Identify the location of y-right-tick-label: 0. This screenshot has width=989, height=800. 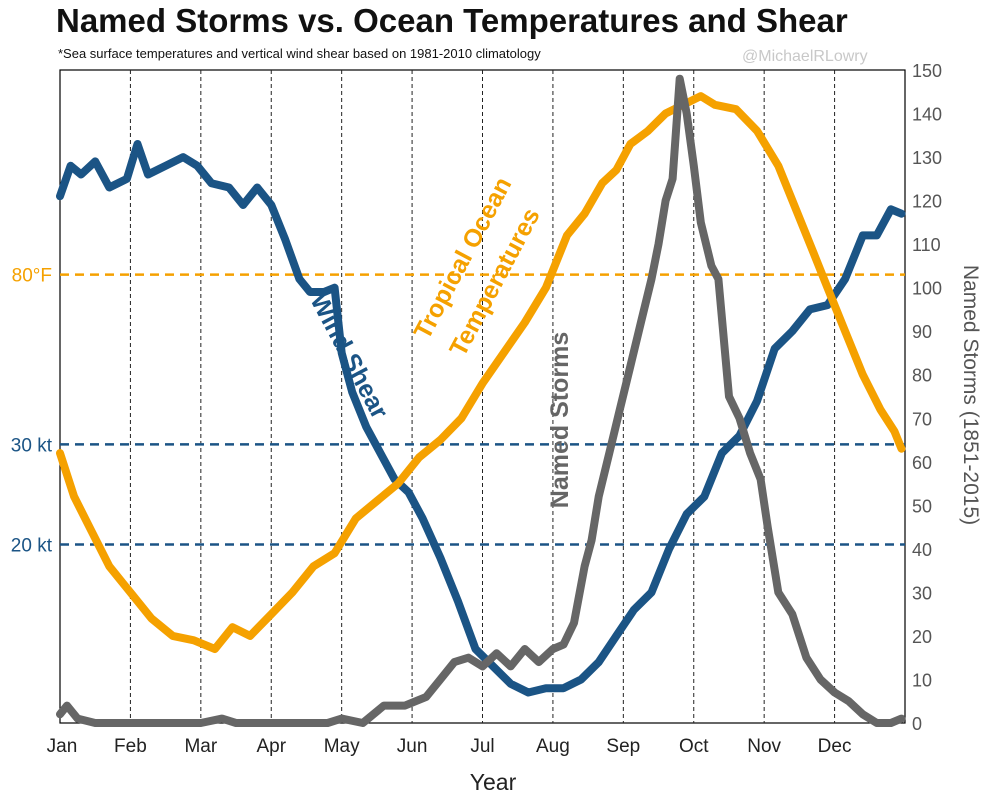
(917, 724).